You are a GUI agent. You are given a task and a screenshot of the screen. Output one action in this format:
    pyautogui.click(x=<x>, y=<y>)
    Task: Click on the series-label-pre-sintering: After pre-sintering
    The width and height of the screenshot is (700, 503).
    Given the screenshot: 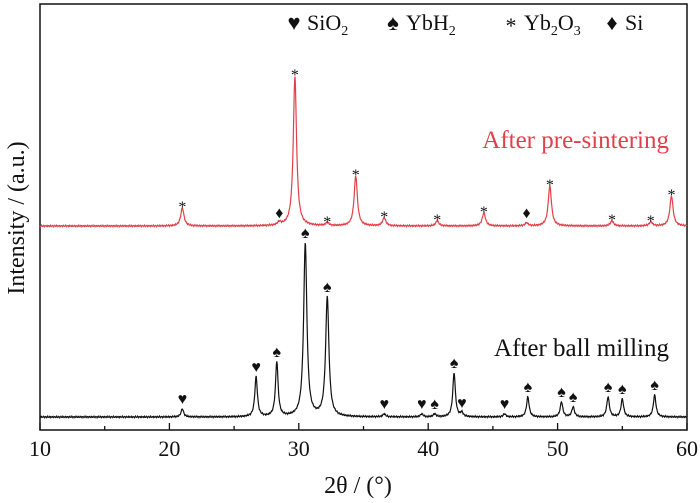 What is the action you would take?
    pyautogui.click(x=575, y=140)
    